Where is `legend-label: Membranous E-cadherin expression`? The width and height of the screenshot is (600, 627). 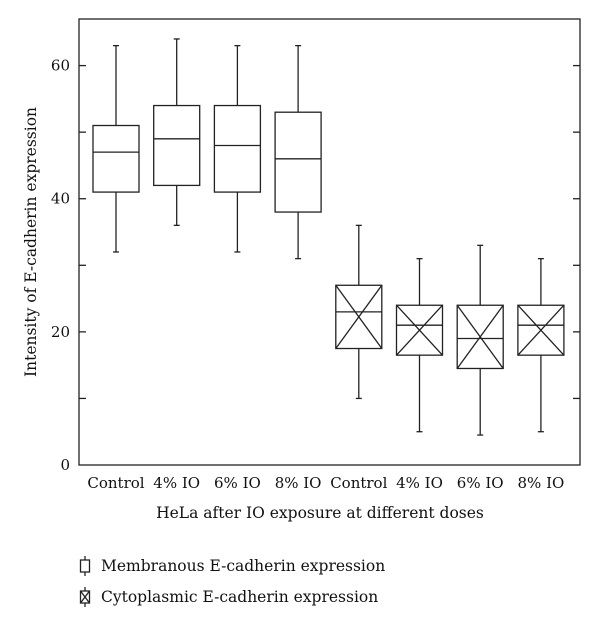
legend-label: Membranous E-cadherin expression is located at coordinates (243, 566).